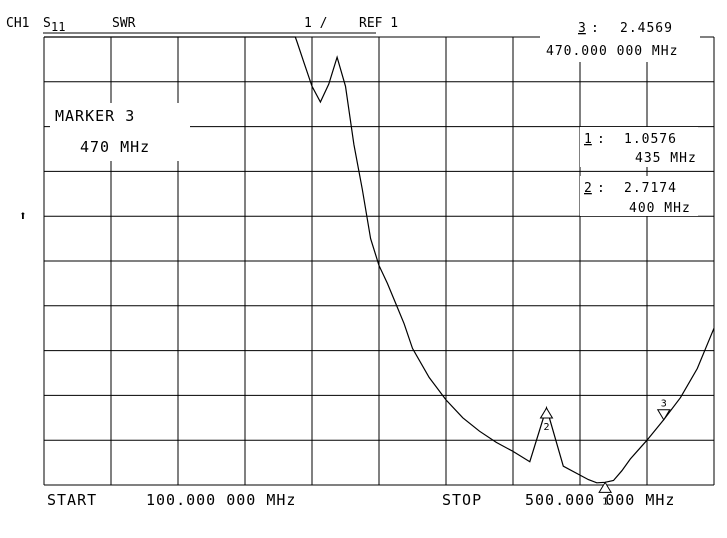  What do you see at coordinates (47, 23) in the screenshot?
I see `parameter-label: S` at bounding box center [47, 23].